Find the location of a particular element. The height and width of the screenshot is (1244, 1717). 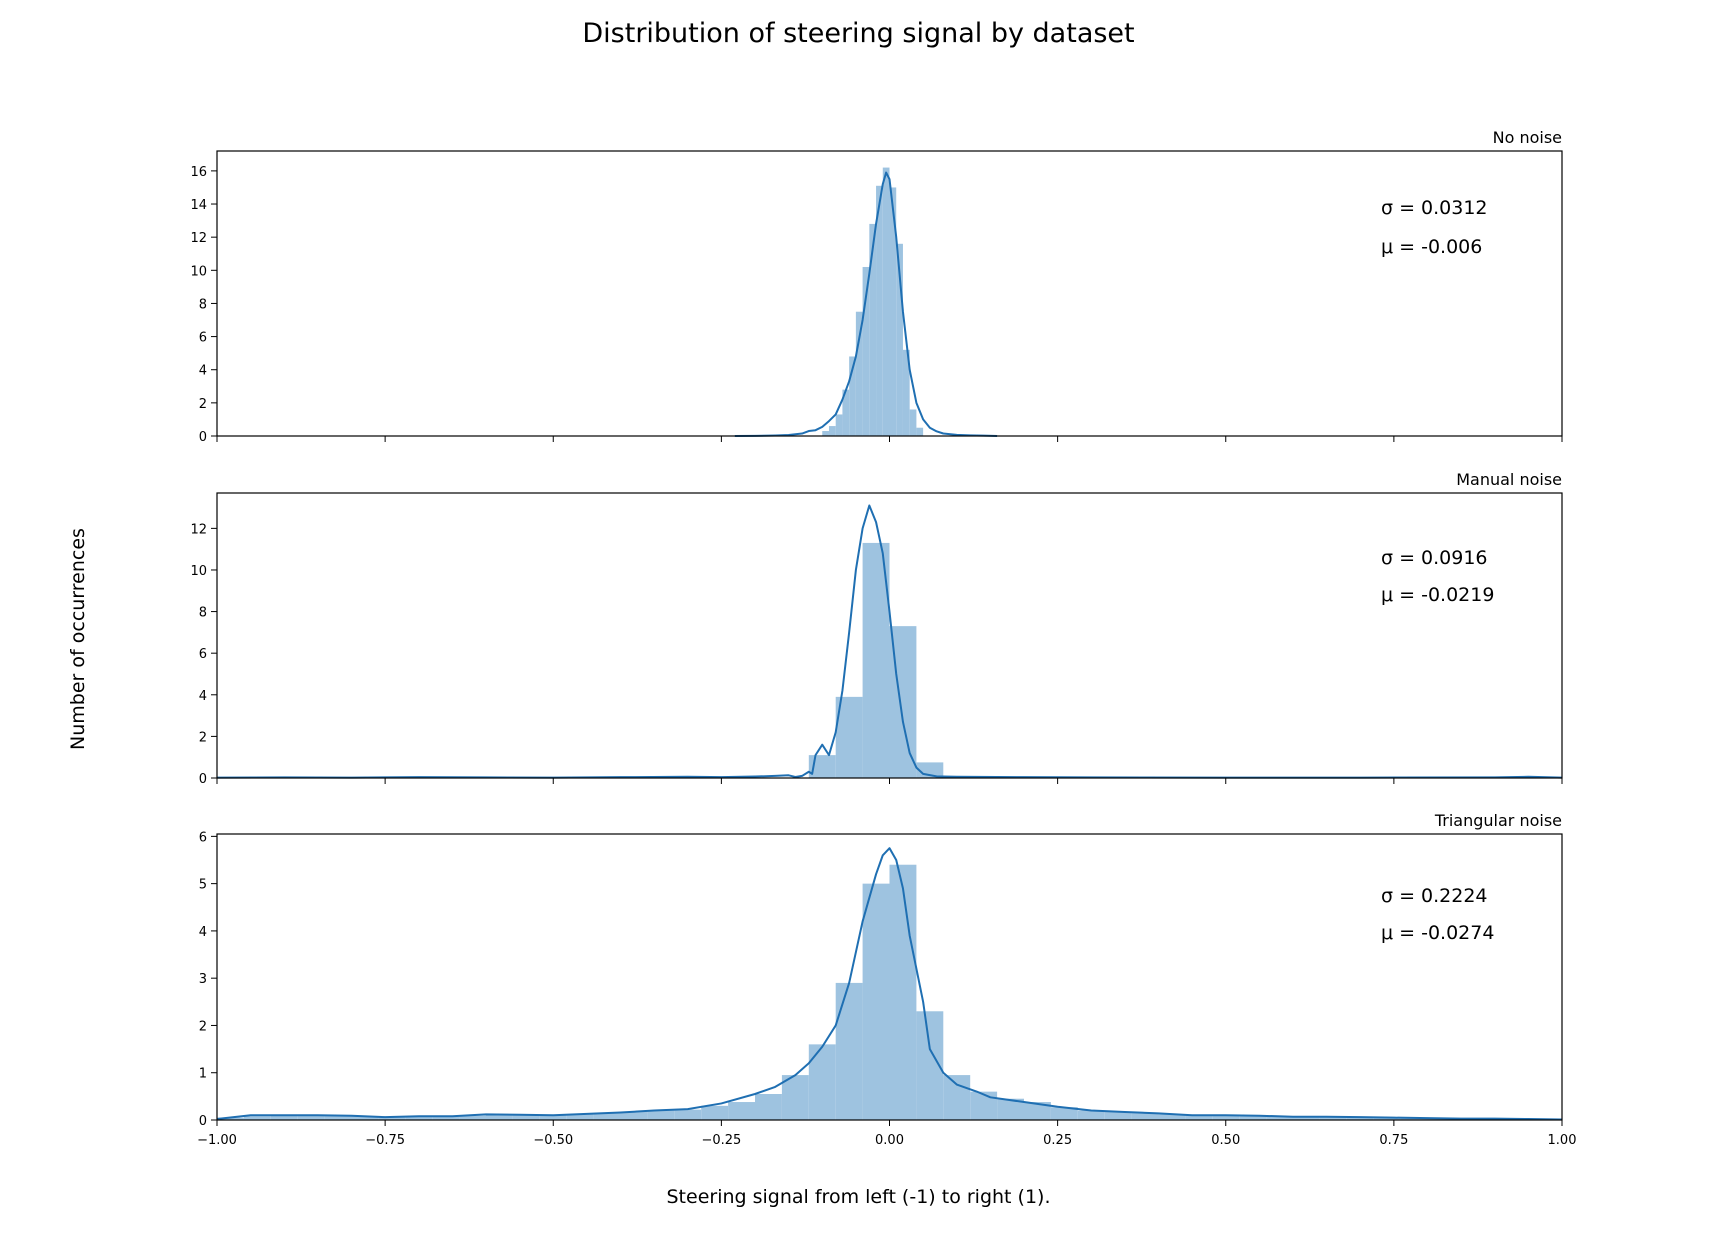

subplot-title: Triangular noise is located at coordinates (1498, 820).